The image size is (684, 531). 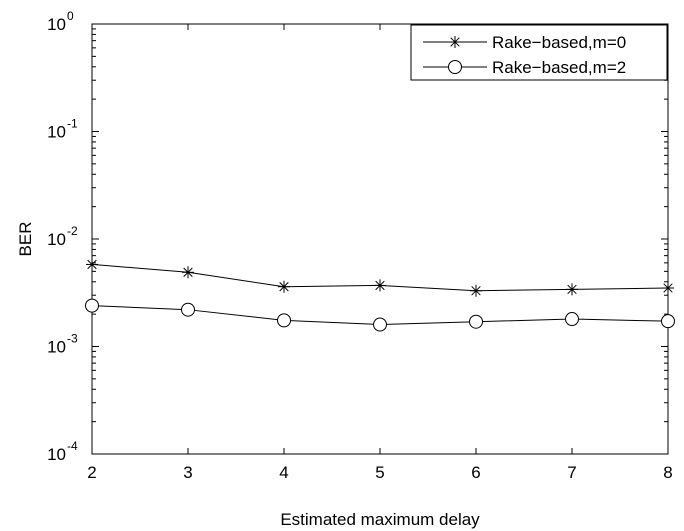 I want to click on x-tick-label: 5, so click(x=379, y=472).